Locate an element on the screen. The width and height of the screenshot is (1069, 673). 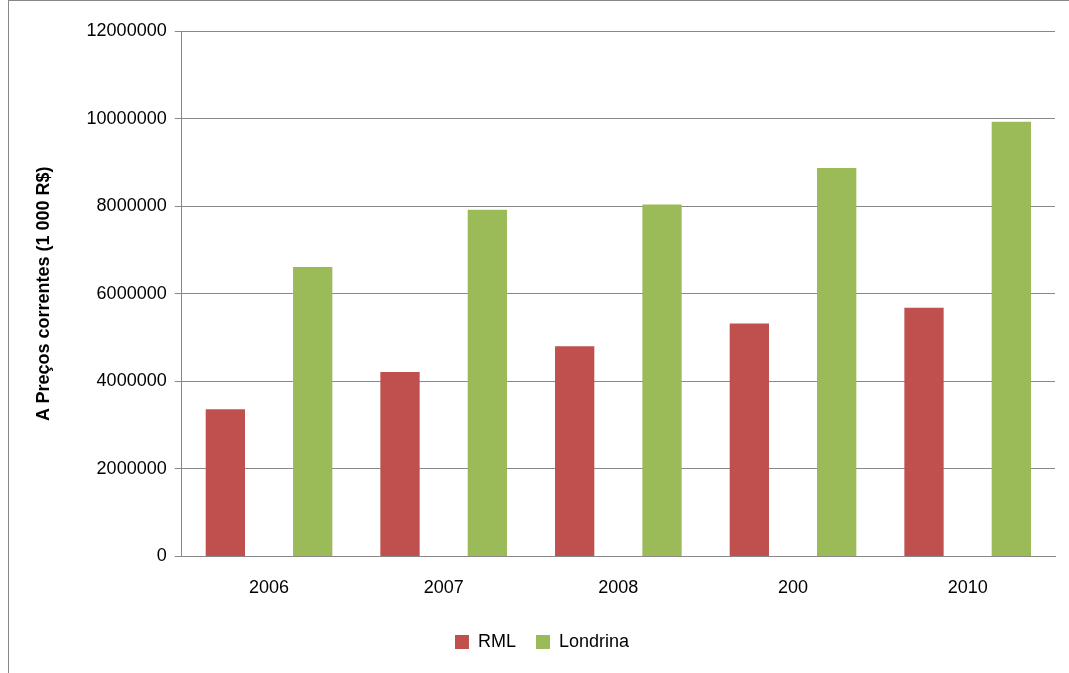
y-axis-title: A Preços correntes (1 000 R$) is located at coordinates (42, 293).